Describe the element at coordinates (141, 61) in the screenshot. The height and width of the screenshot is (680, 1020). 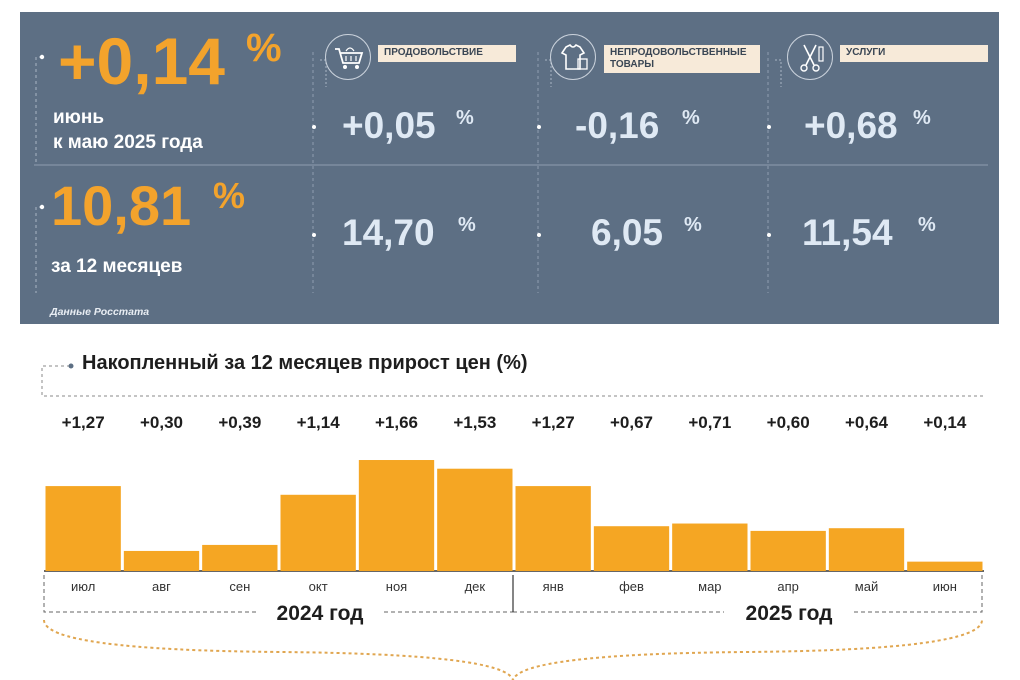
I see `monthly-headline-value: +0,14` at that location.